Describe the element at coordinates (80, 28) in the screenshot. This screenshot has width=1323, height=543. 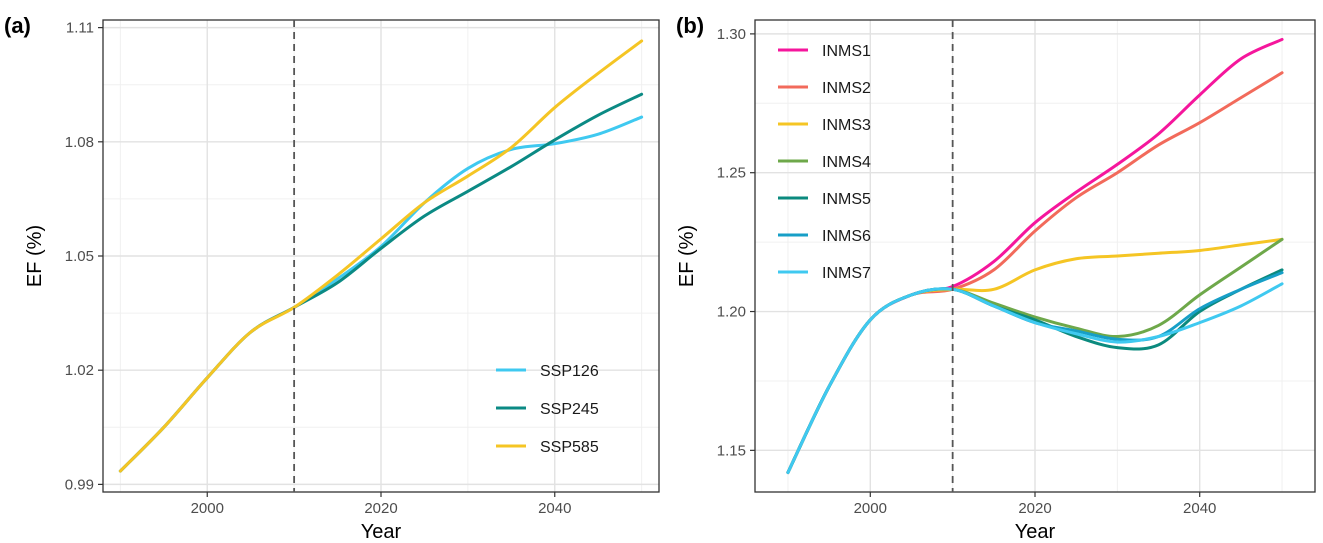
I see `y-tick-label: 1.11` at that location.